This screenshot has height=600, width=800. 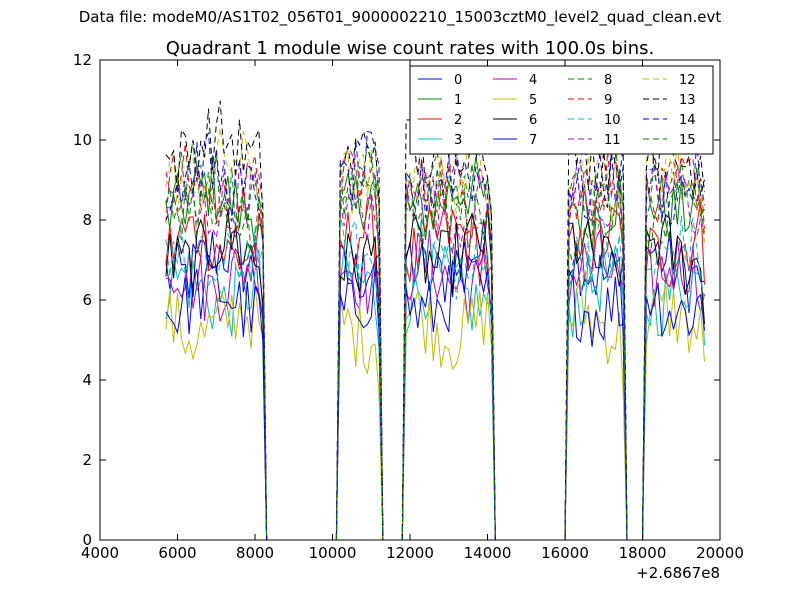 What do you see at coordinates (333, 553) in the screenshot?
I see `x-tick-label: 10000` at bounding box center [333, 553].